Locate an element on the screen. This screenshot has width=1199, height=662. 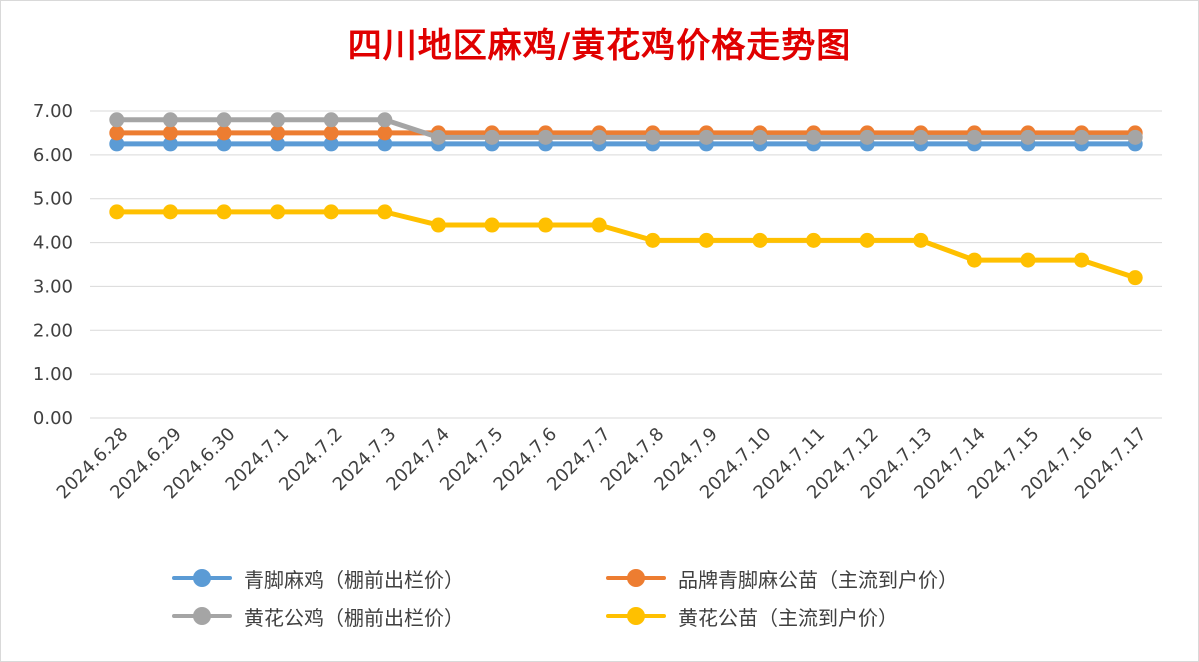
y-tick-label: 4.00 is located at coordinates (53, 243).